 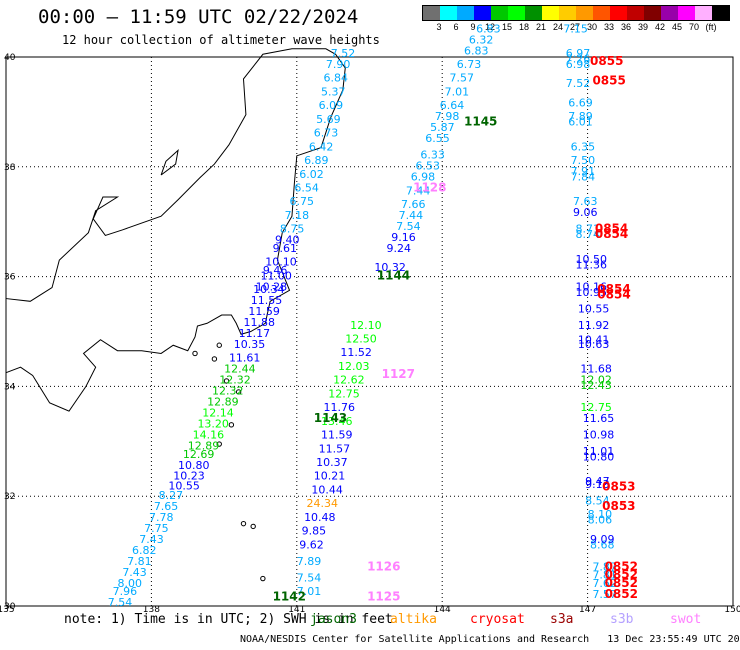 I want to click on color-scale-label: 30, so click(x=592, y=27).